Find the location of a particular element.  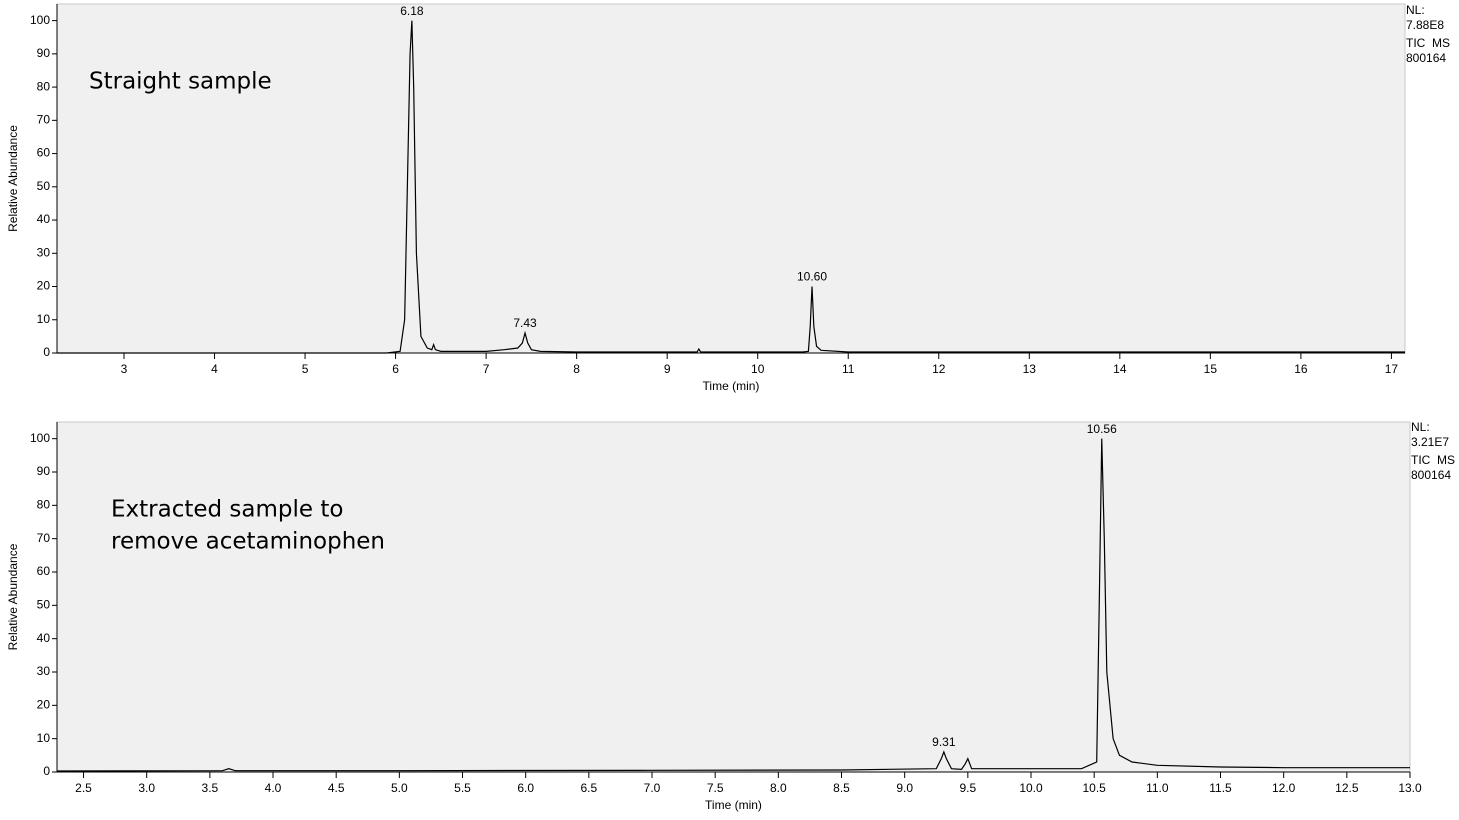

x-tick-label: 14 is located at coordinates (1120, 369).